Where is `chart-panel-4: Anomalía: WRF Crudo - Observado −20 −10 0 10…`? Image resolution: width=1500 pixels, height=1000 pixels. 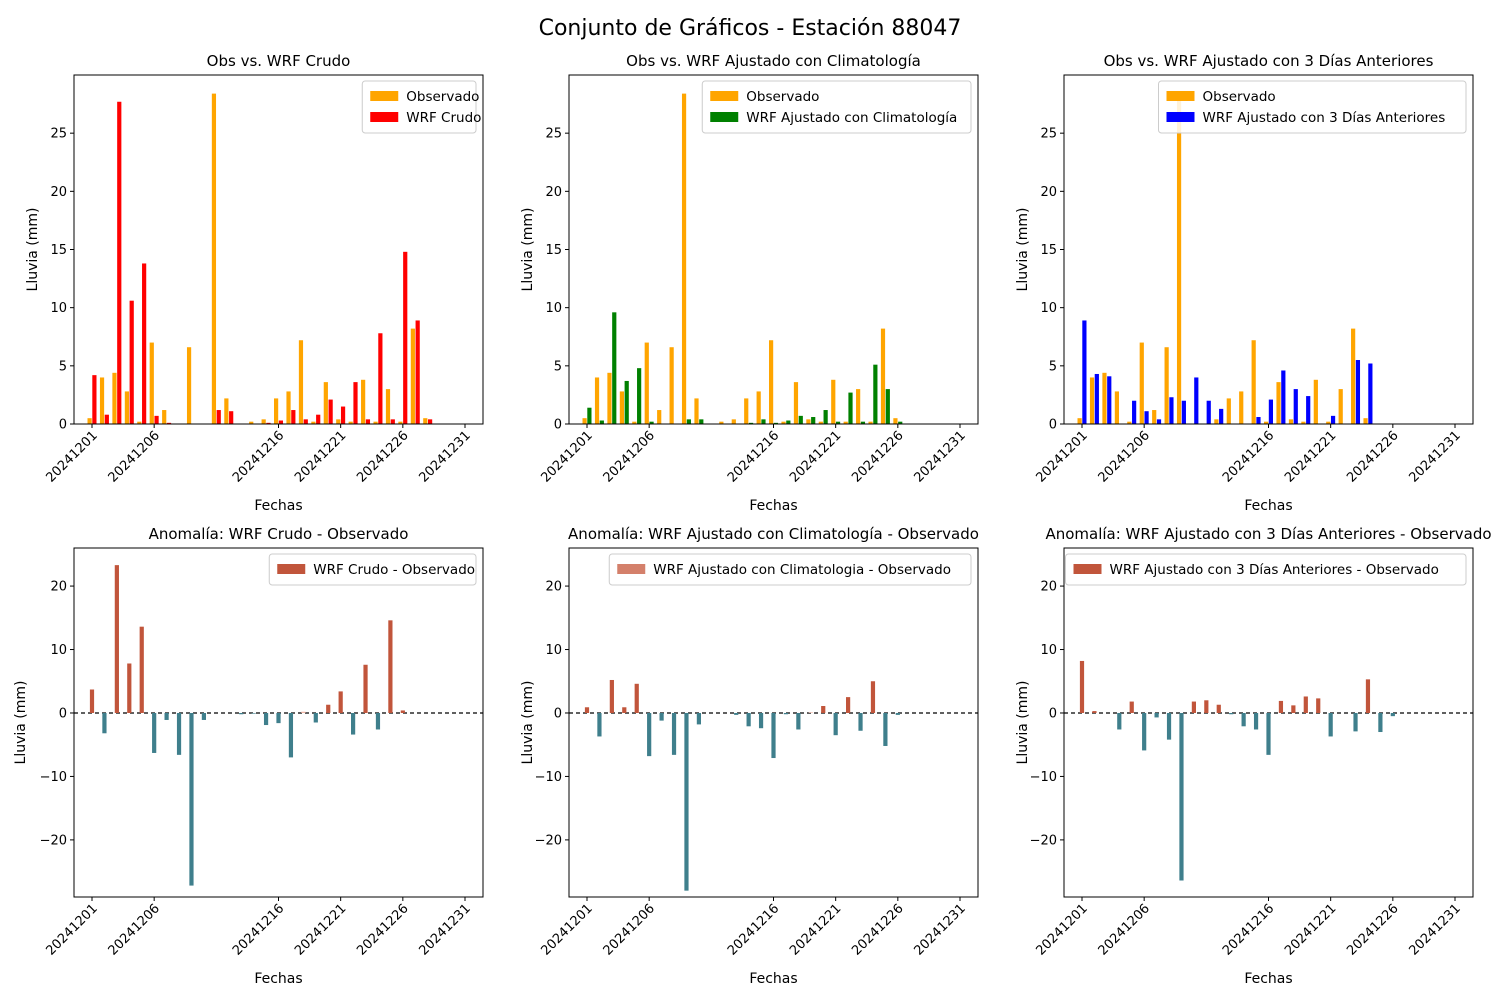
chart-panel-4: Anomalía: WRF Crudo - Observado −20 −10 0 10… is located at coordinates (248, 756).